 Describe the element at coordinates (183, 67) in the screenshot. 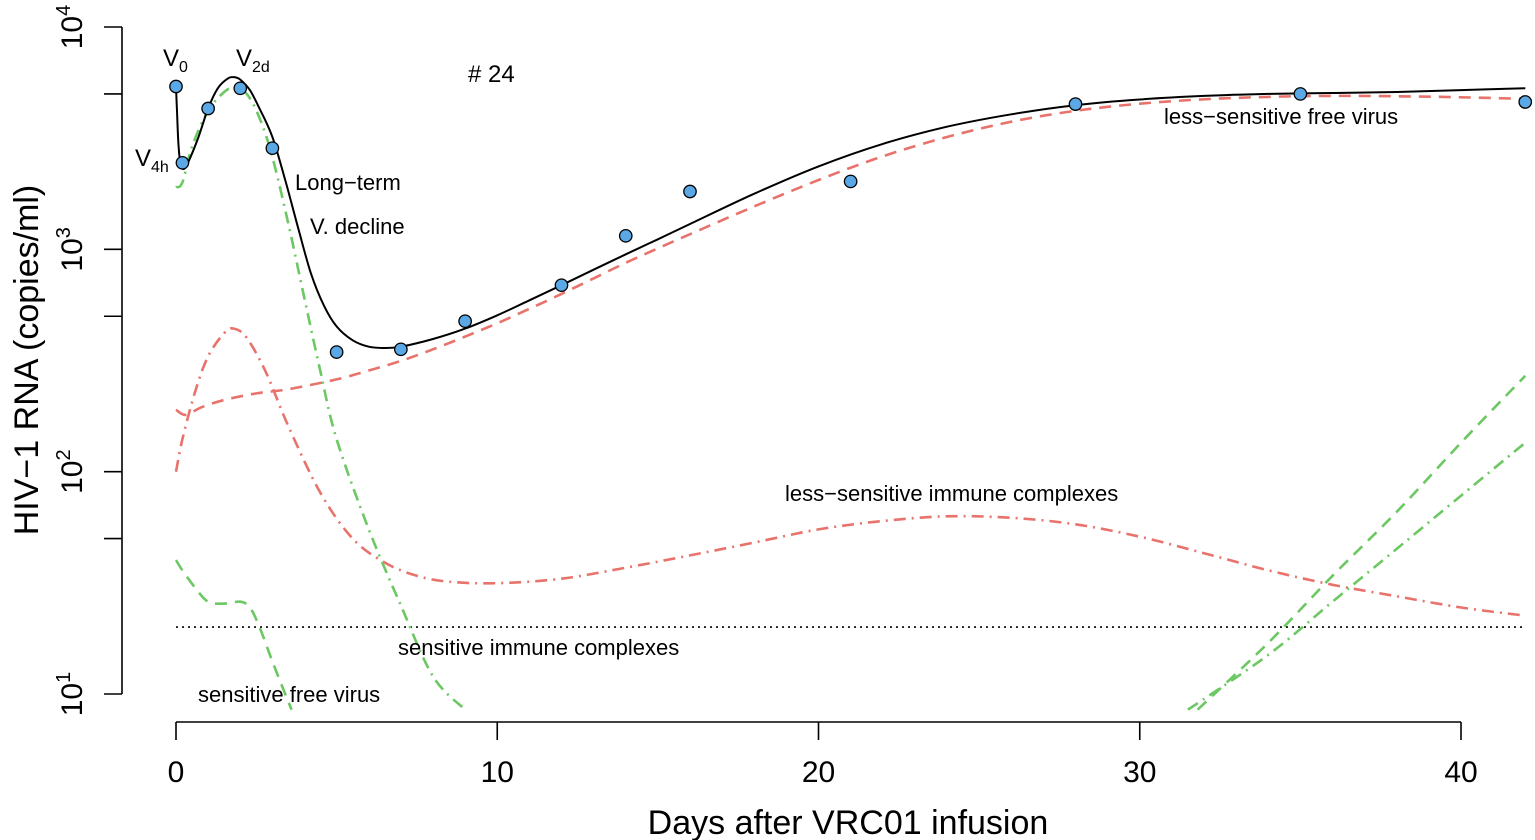

I see `v0-sub: 0` at that location.